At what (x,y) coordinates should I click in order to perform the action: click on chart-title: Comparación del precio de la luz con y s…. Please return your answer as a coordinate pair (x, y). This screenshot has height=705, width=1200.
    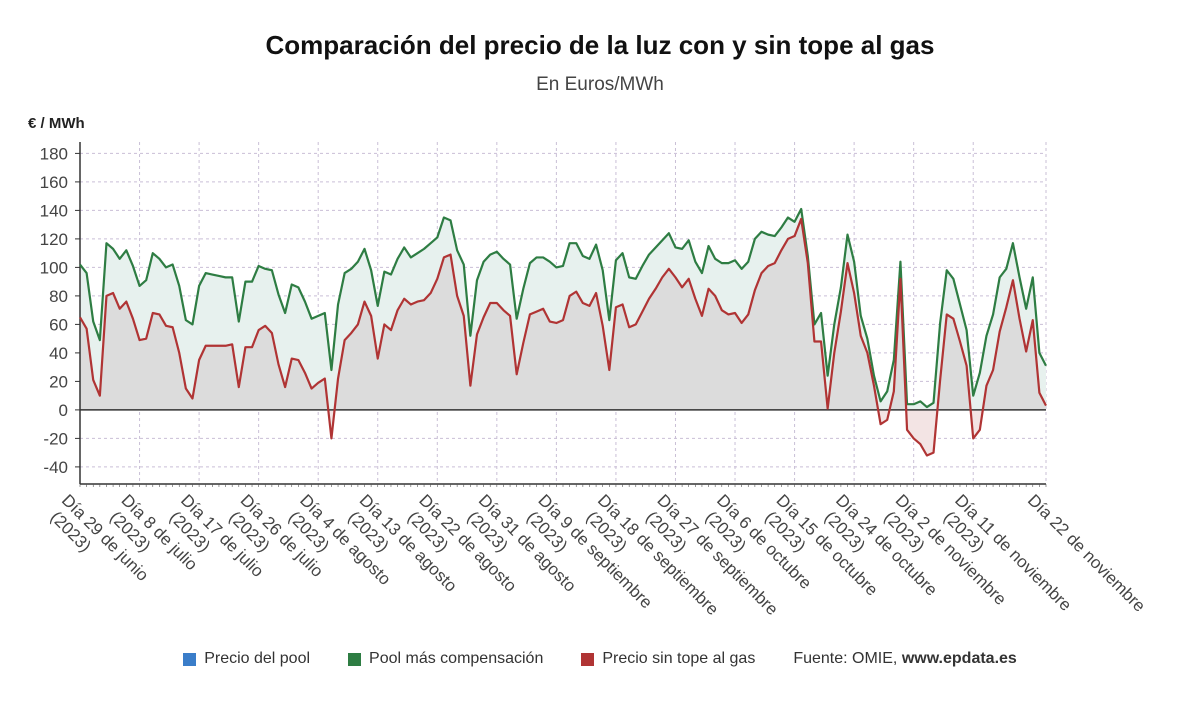
    Looking at the image, I should click on (600, 45).